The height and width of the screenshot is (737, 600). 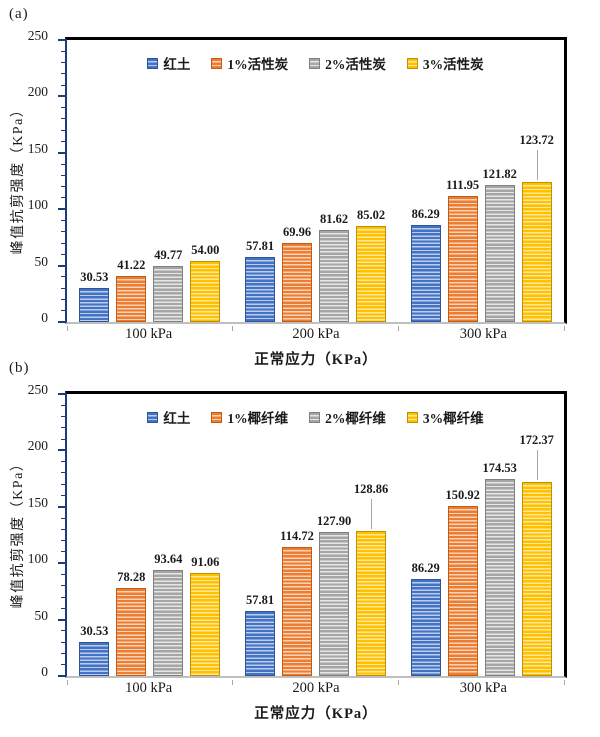 What do you see at coordinates (463, 184) in the screenshot?
I see `bar-label: 111.95` at bounding box center [463, 184].